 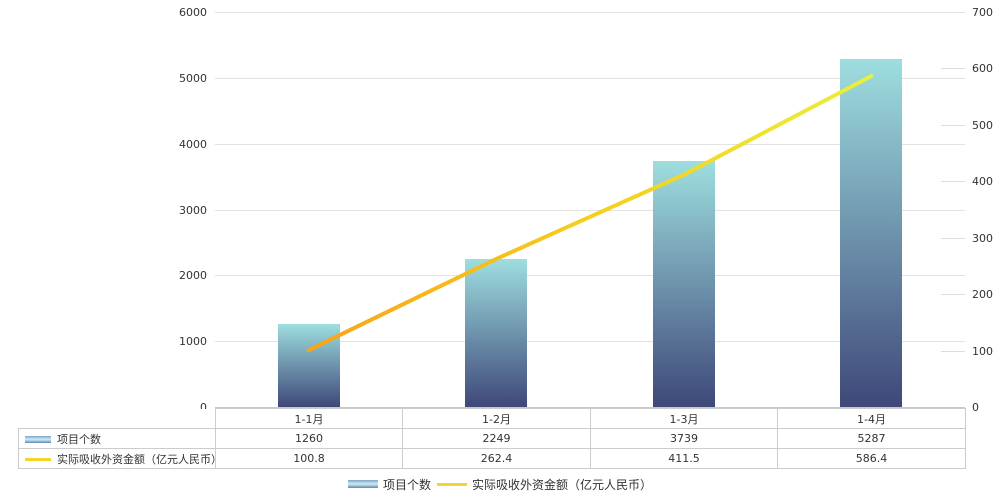 I want to click on left-axis-tick-label: 6000, so click(x=193, y=12).